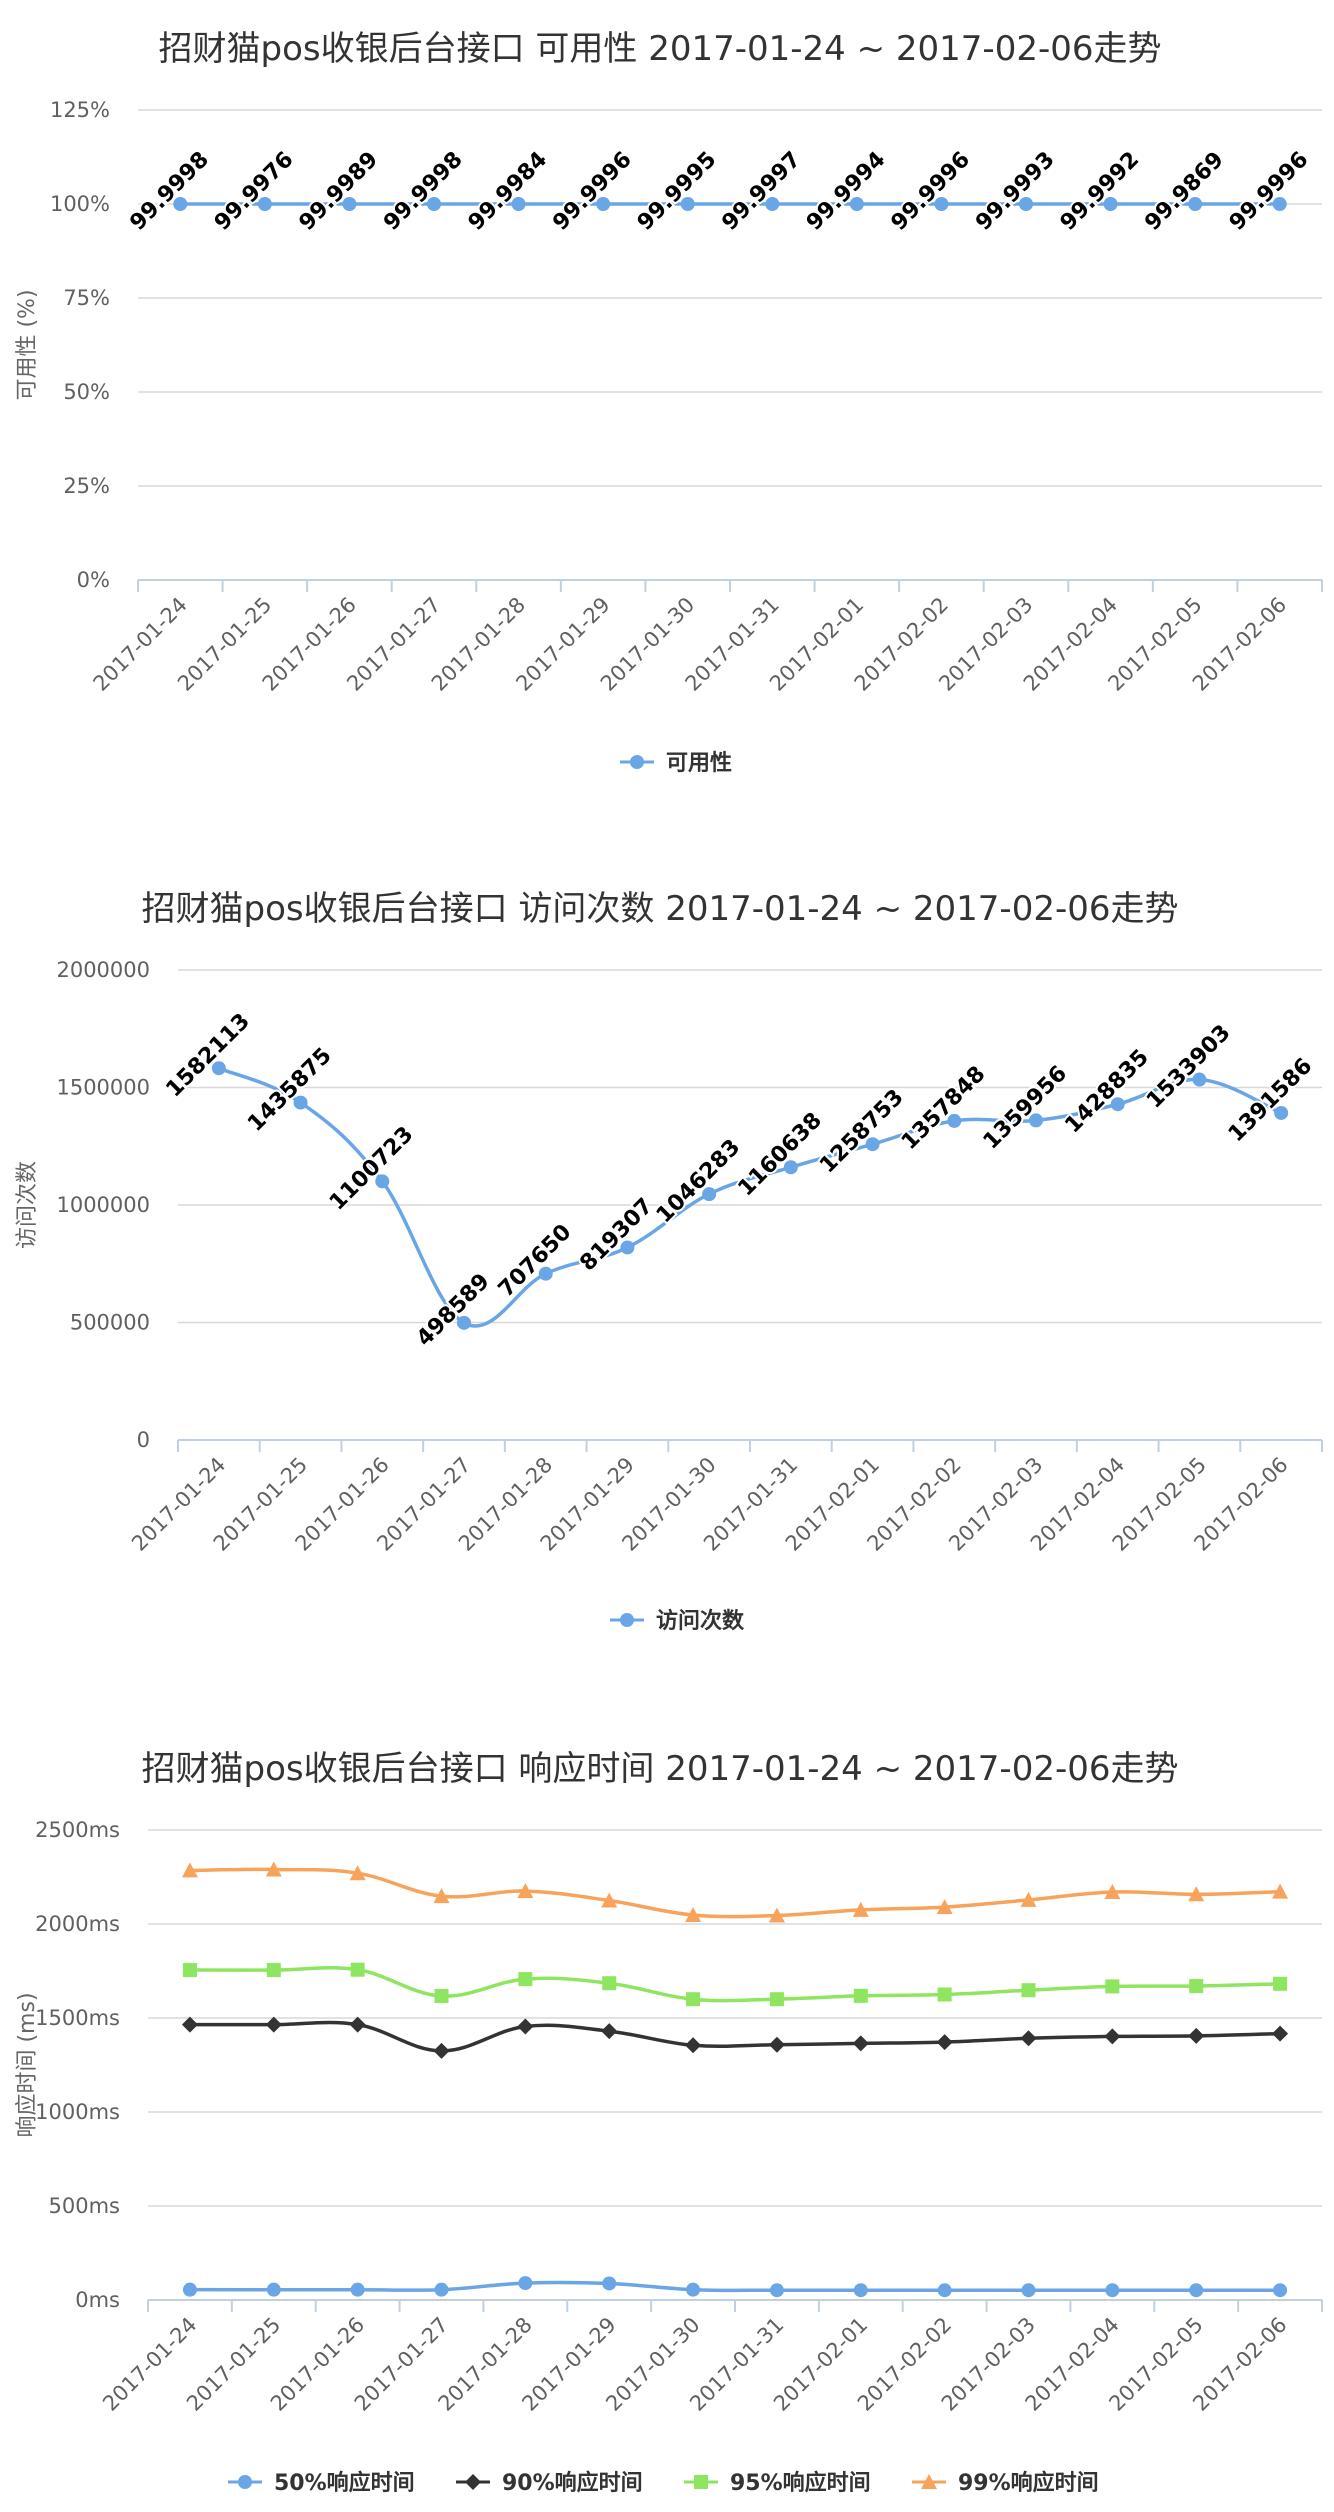  What do you see at coordinates (800, 2483) in the screenshot?
I see `legend-label: 95%响应时间` at bounding box center [800, 2483].